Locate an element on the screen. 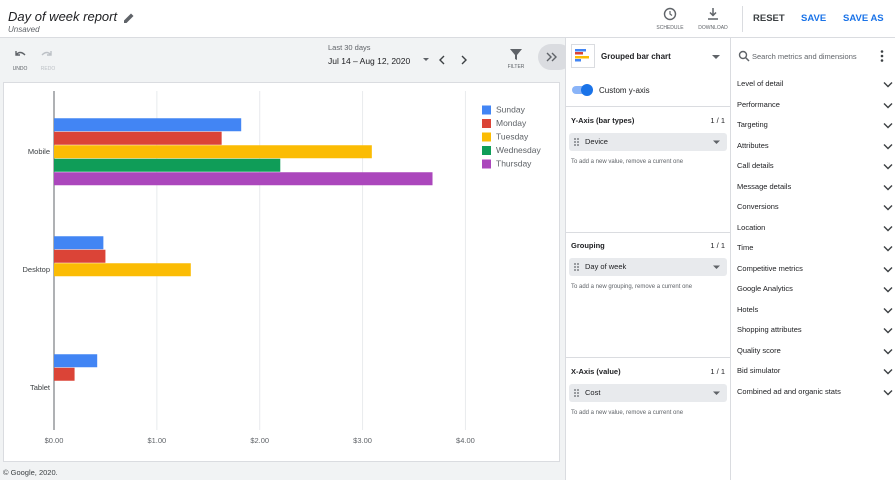 This screenshot has height=480, width=895. category-item: Call details is located at coordinates (816, 166).